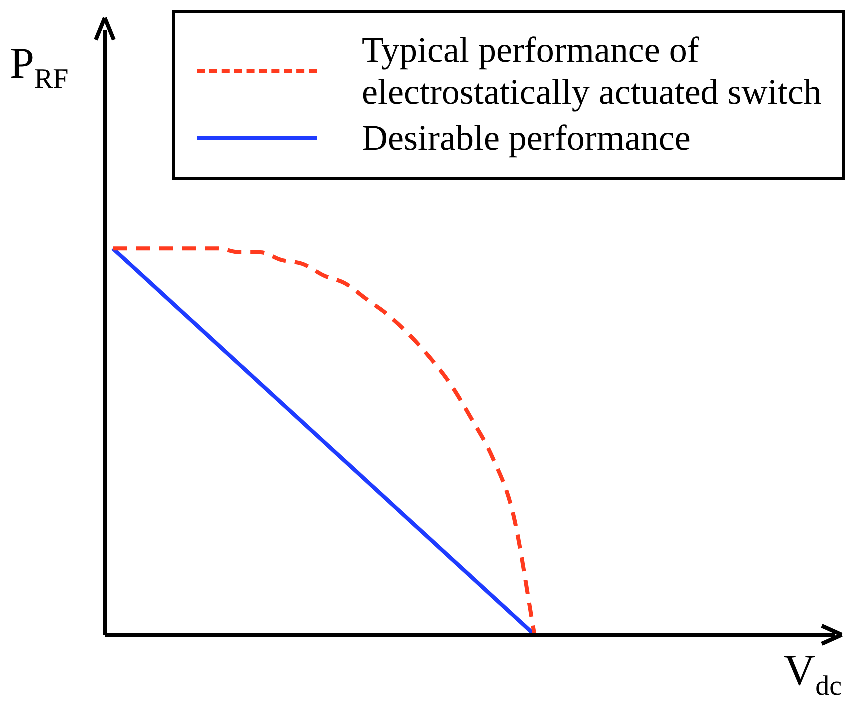 The height and width of the screenshot is (715, 850). What do you see at coordinates (527, 138) in the screenshot?
I see `legend-label: Desirable performance` at bounding box center [527, 138].